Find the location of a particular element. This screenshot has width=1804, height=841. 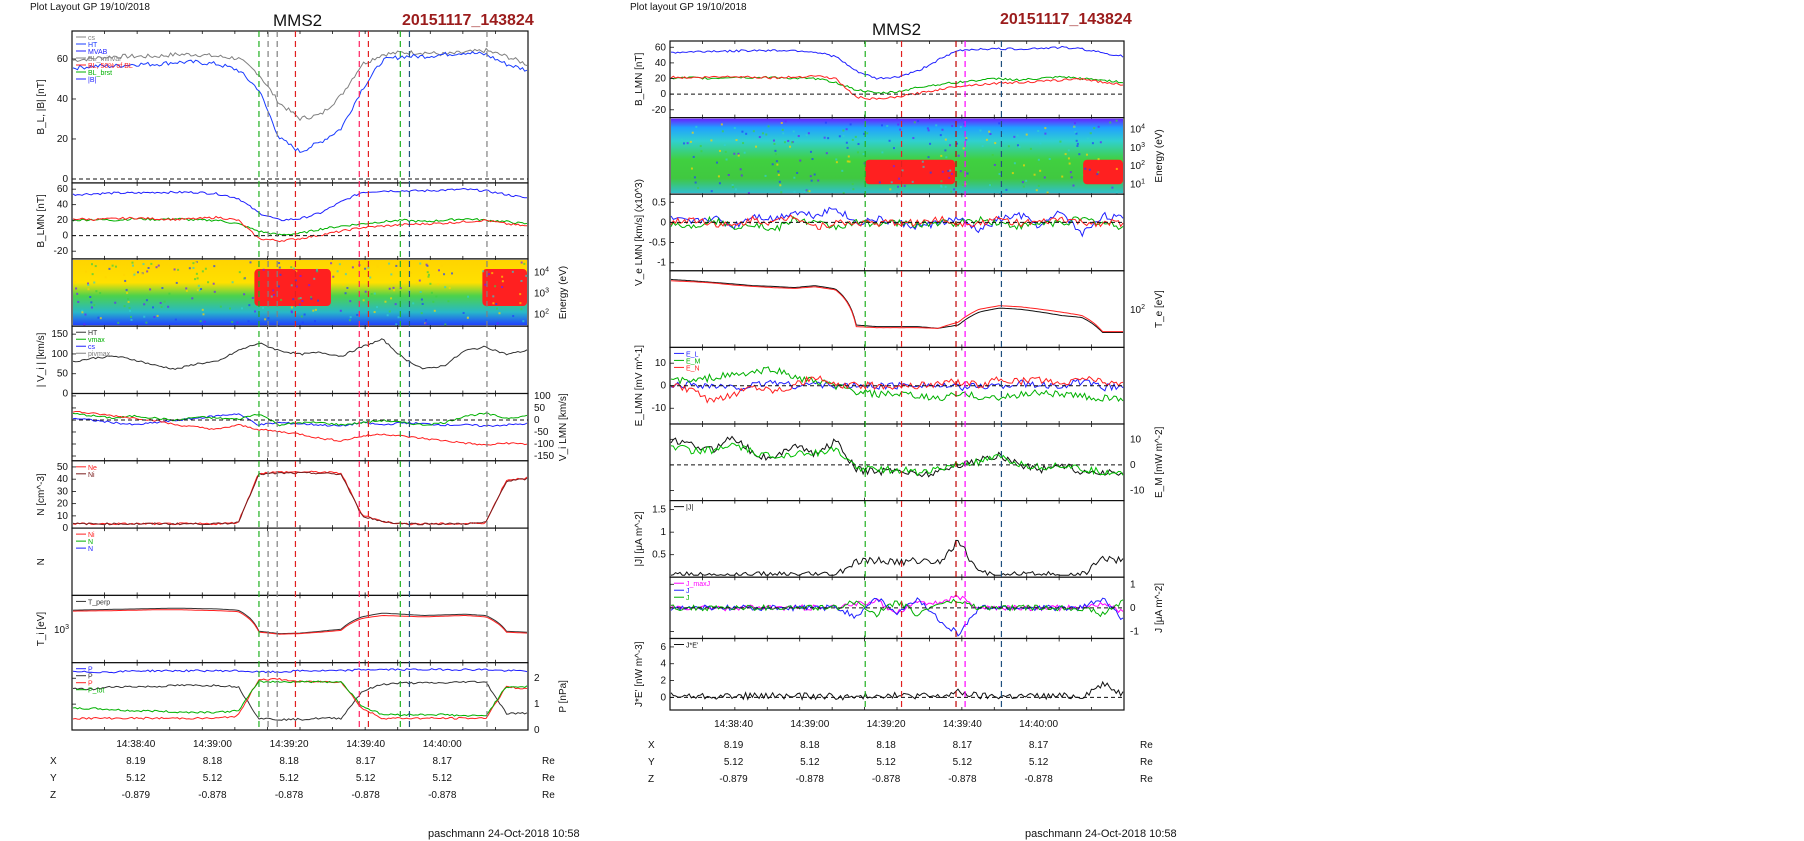

right-time-tick-label: 14:40:00 is located at coordinates (1038, 724).